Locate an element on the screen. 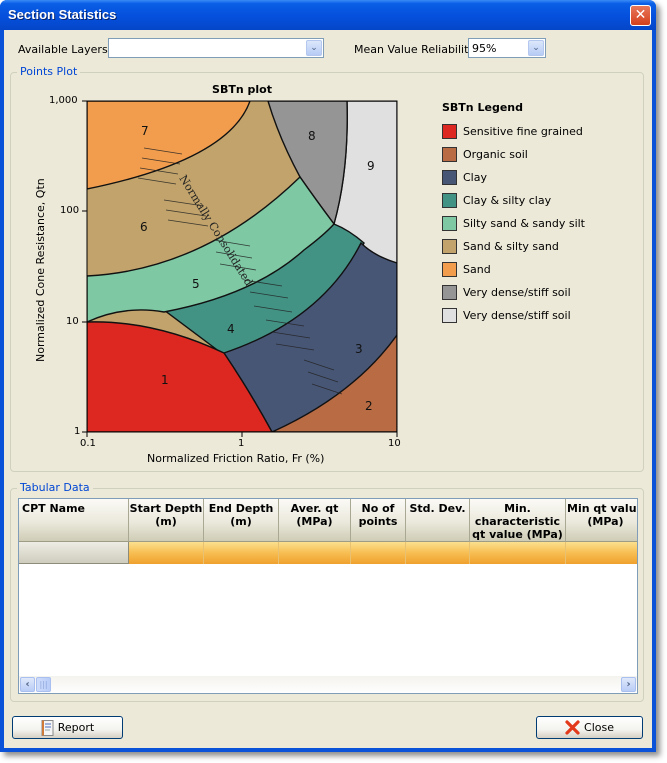 The width and height of the screenshot is (667, 763). legend-item: Sensitive fine grained is located at coordinates (513, 131).